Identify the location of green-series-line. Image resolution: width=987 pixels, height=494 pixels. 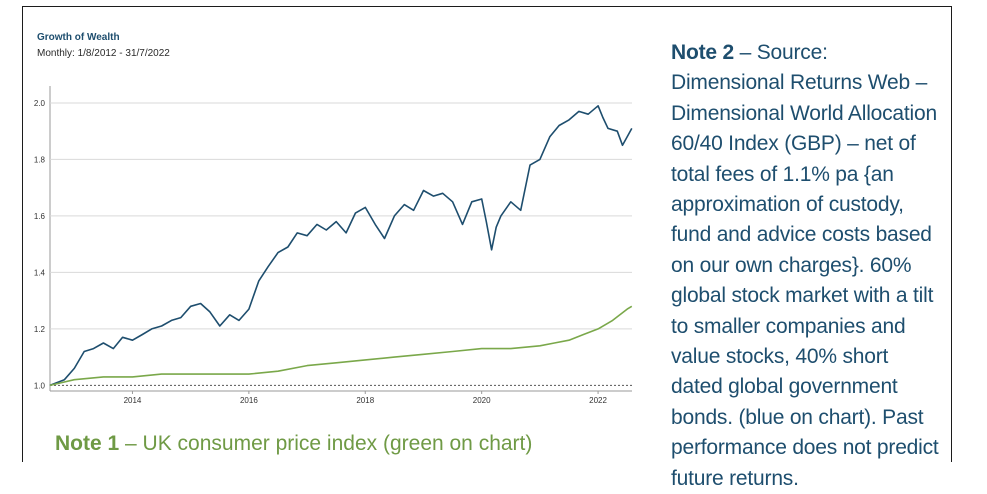
(341, 346).